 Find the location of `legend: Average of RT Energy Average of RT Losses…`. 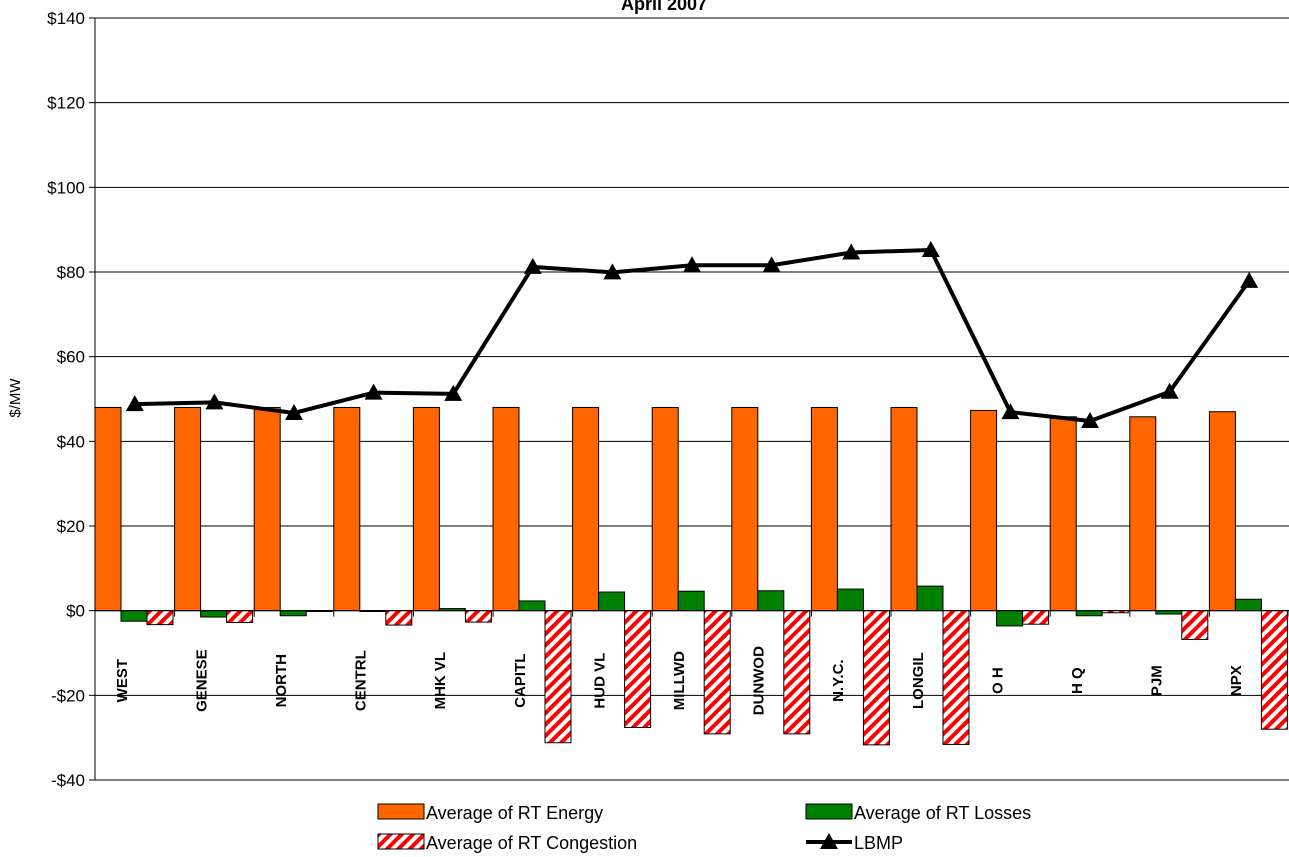

legend: Average of RT Energy Average of RT Losses… is located at coordinates (704, 828).